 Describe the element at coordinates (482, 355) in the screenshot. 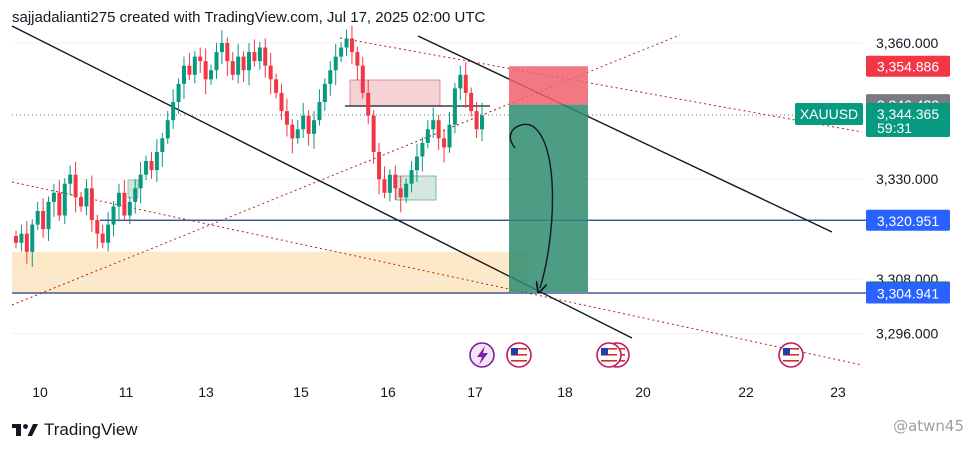

I see `lightning-event-icon` at that location.